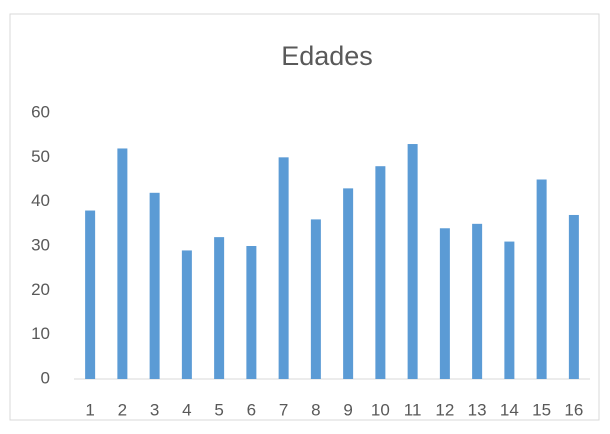 This screenshot has width=610, height=434. Describe the element at coordinates (315, 409) in the screenshot. I see `x-tick-label: 8` at that location.